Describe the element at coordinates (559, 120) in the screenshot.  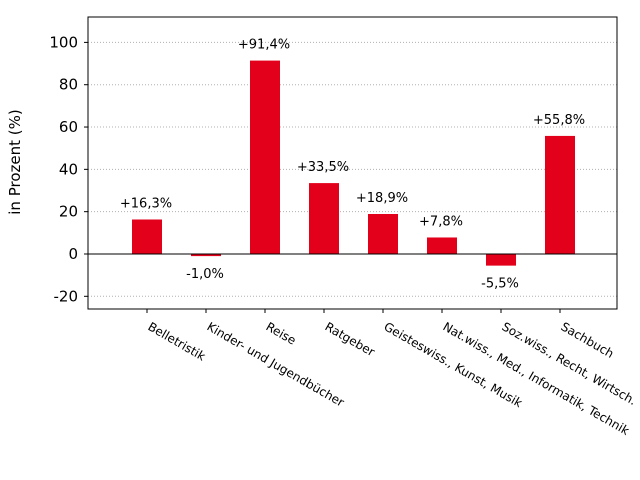
I see `data-label: +55,8%` at that location.